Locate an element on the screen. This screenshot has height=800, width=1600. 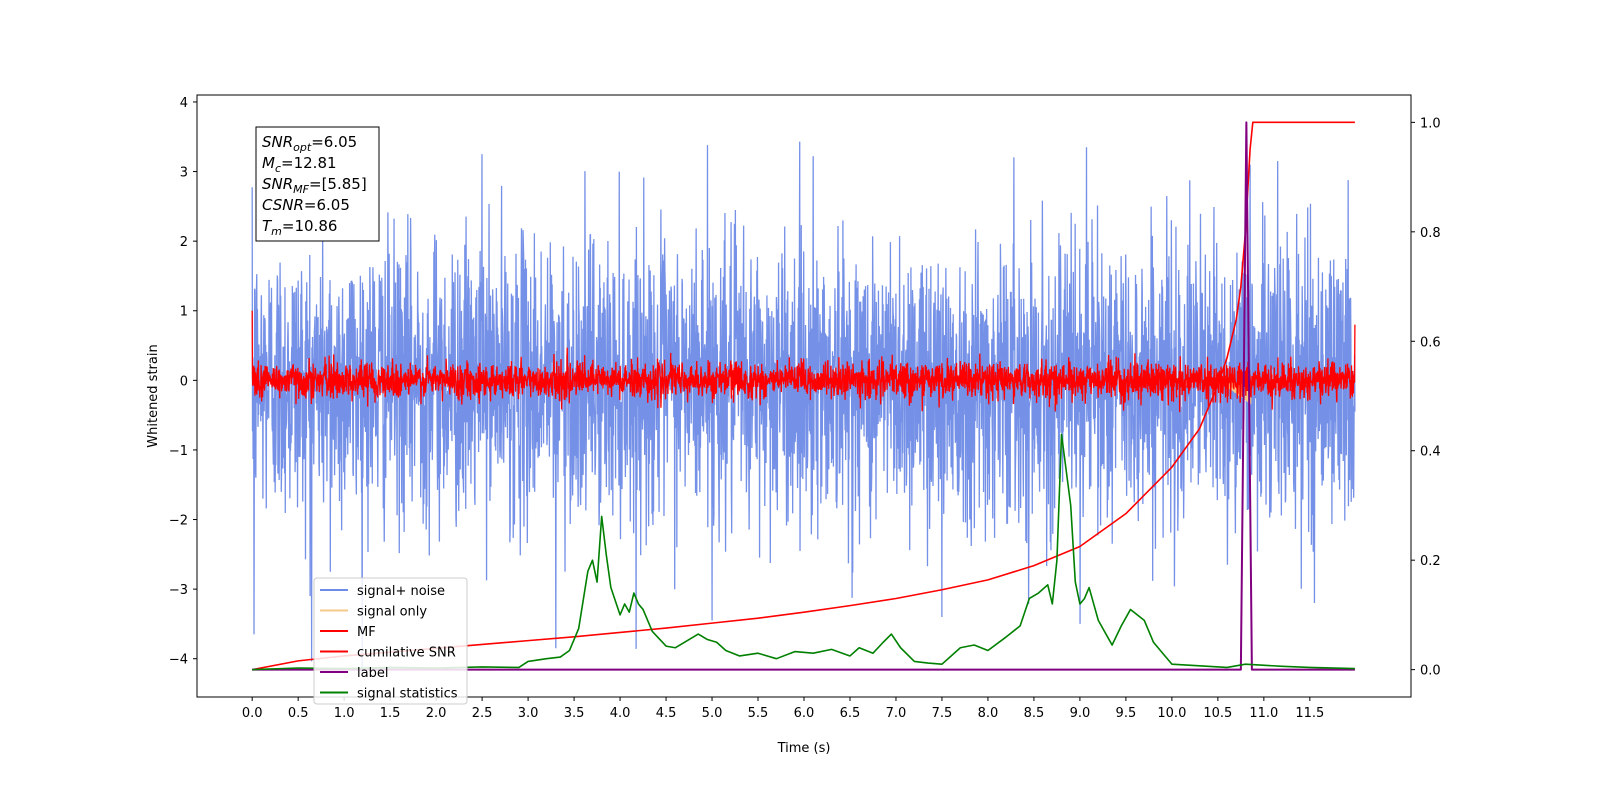
x-tick-label: 11.5 is located at coordinates (1309, 713).